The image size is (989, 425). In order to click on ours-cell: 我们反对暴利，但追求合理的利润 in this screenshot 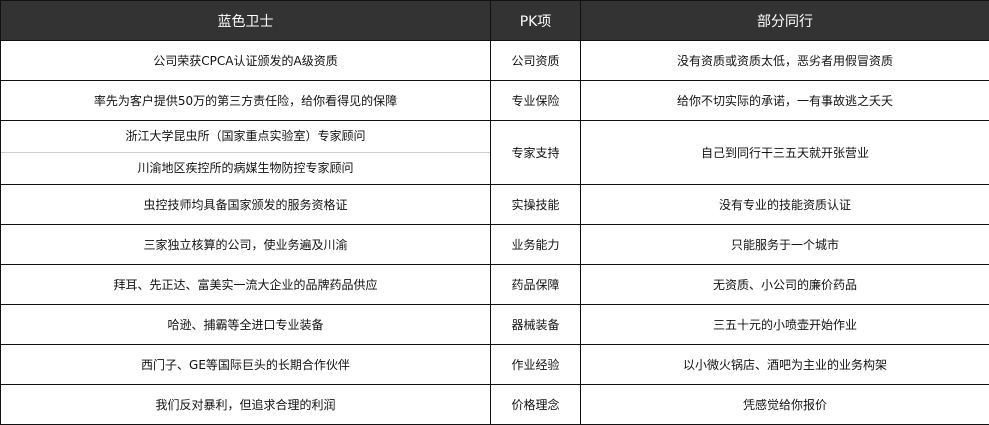, I will do `click(246, 405)`.